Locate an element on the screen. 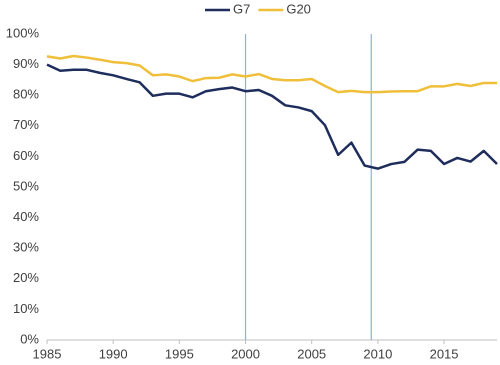 This screenshot has width=500, height=365. legend-label: G7 is located at coordinates (241, 8).